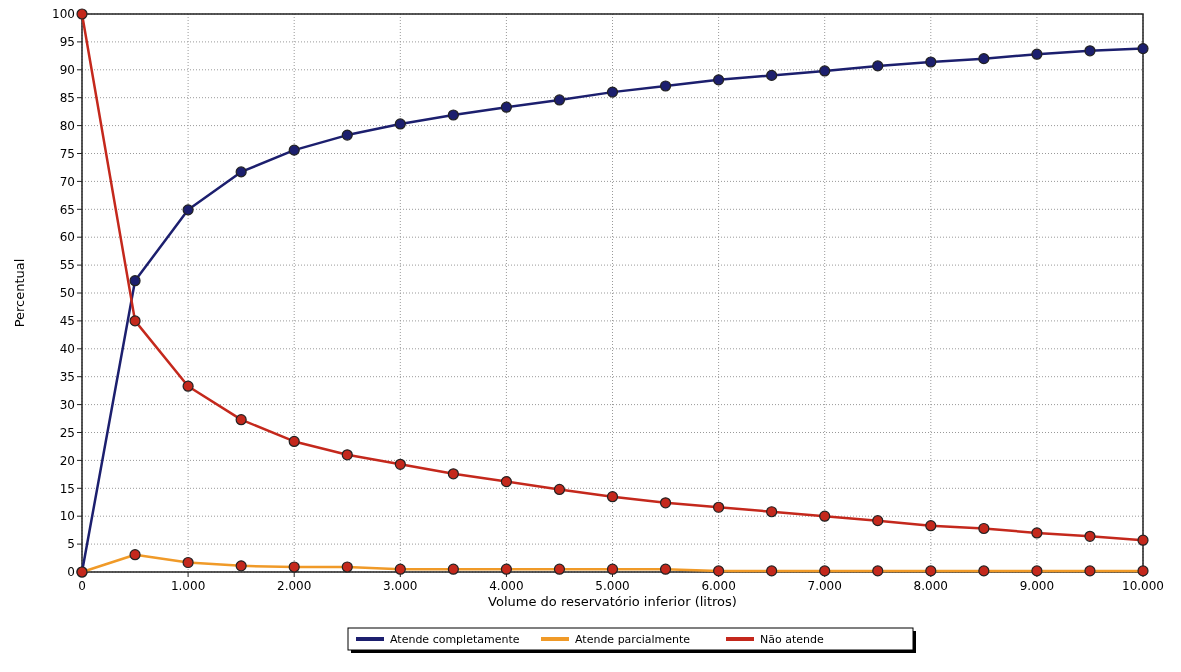  What do you see at coordinates (294, 586) in the screenshot?
I see `x-tick-label: 2.000` at bounding box center [294, 586].